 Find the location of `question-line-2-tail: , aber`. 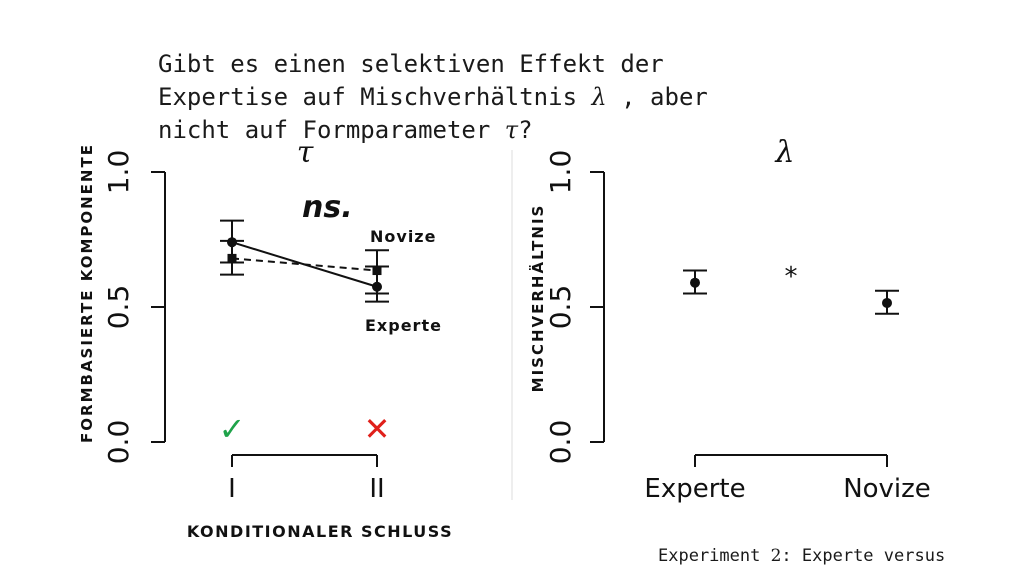

question-line-2-tail: , aber is located at coordinates (657, 97).